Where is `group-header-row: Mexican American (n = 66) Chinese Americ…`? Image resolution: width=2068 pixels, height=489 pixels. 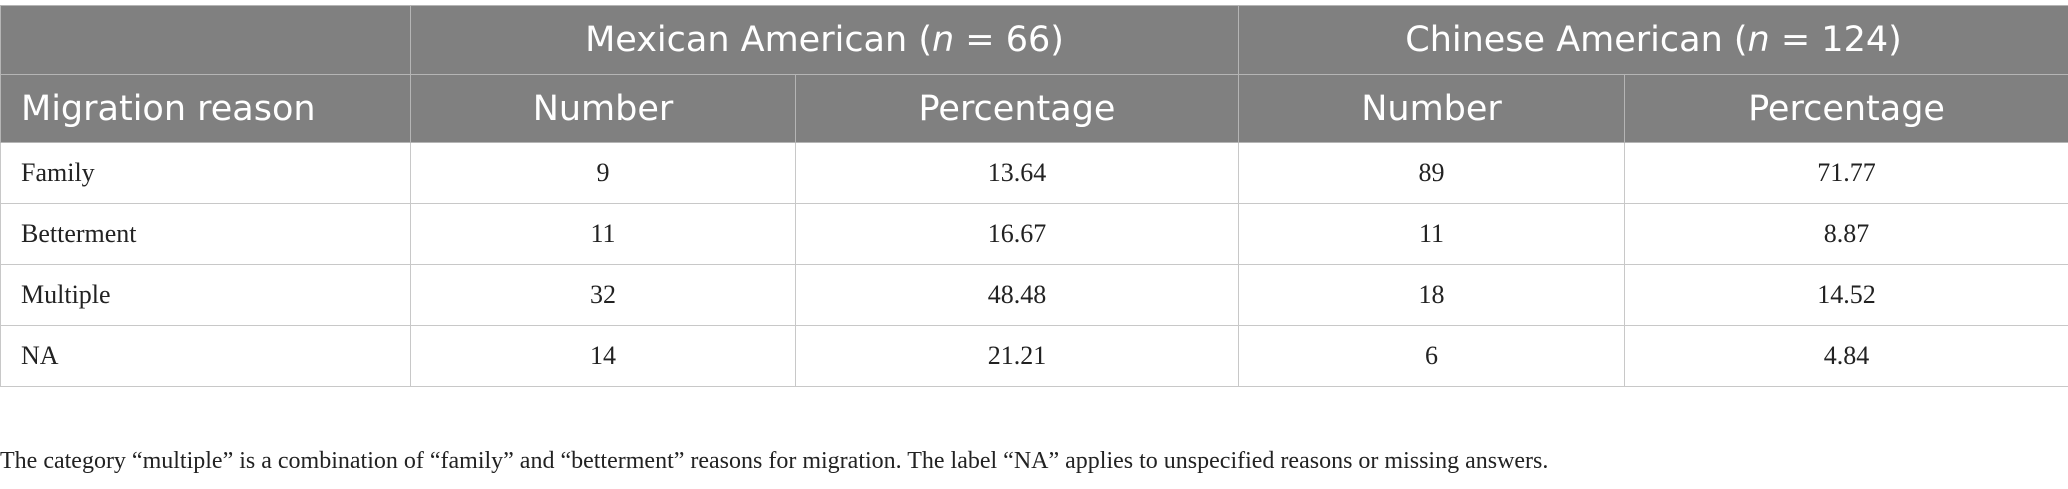 group-header-row: Mexican American (n = 66) Chinese Americ… is located at coordinates (1034, 40).